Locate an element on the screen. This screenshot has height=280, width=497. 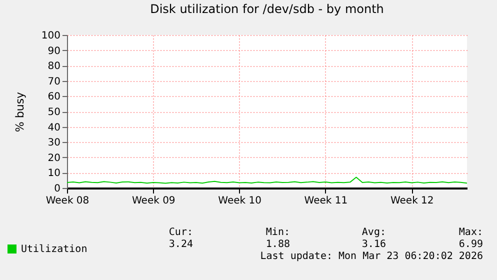
y-tick-label: 20 is located at coordinates (54, 158).